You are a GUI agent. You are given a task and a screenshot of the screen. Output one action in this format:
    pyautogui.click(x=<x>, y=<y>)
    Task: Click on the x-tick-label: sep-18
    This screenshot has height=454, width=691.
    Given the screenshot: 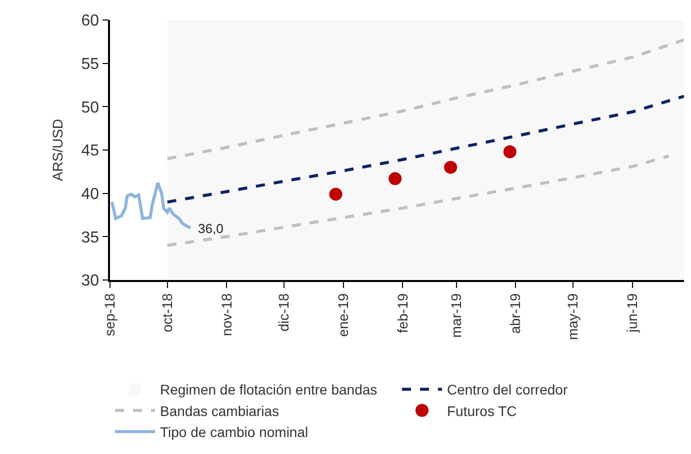 What is the action you would take?
    pyautogui.click(x=110, y=314)
    